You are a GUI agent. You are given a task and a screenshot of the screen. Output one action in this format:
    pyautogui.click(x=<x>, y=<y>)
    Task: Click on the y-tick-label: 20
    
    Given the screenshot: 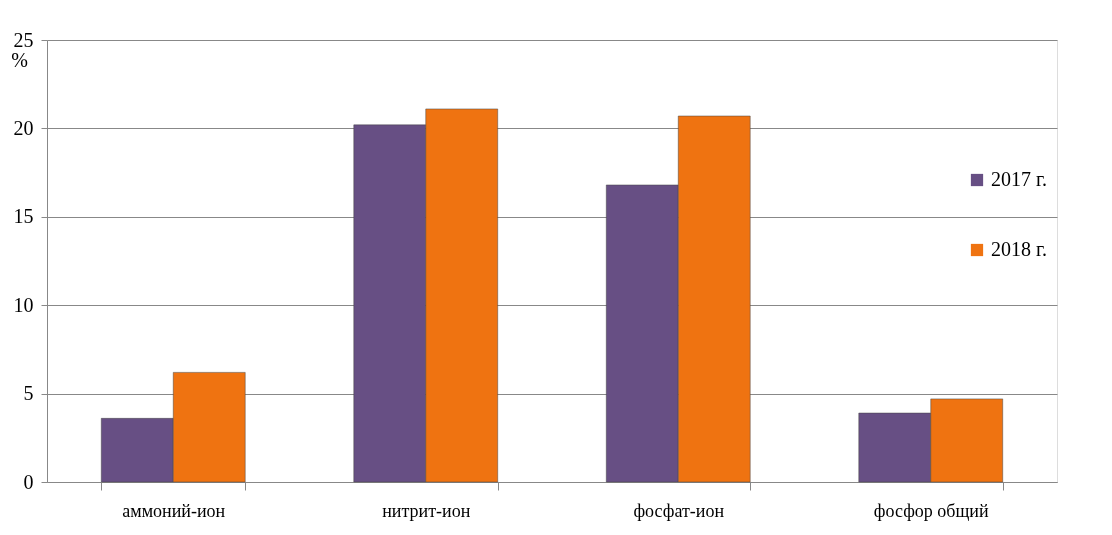 What is the action you would take?
    pyautogui.click(x=23, y=127)
    